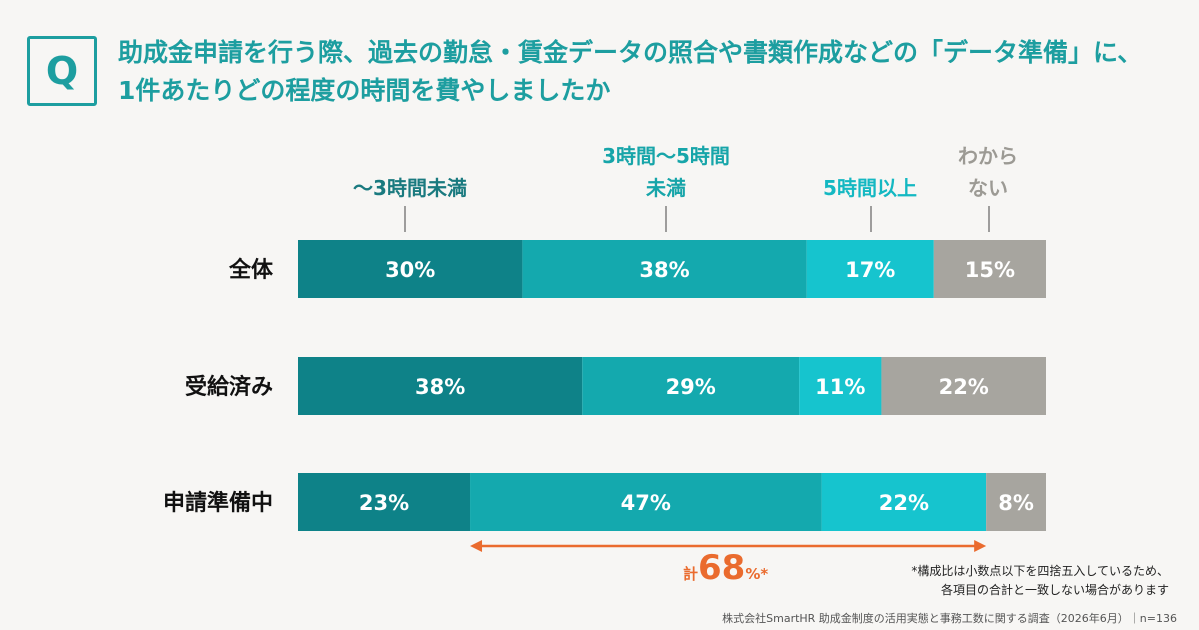  I want to click on bar-value-label: 11%, so click(840, 387).